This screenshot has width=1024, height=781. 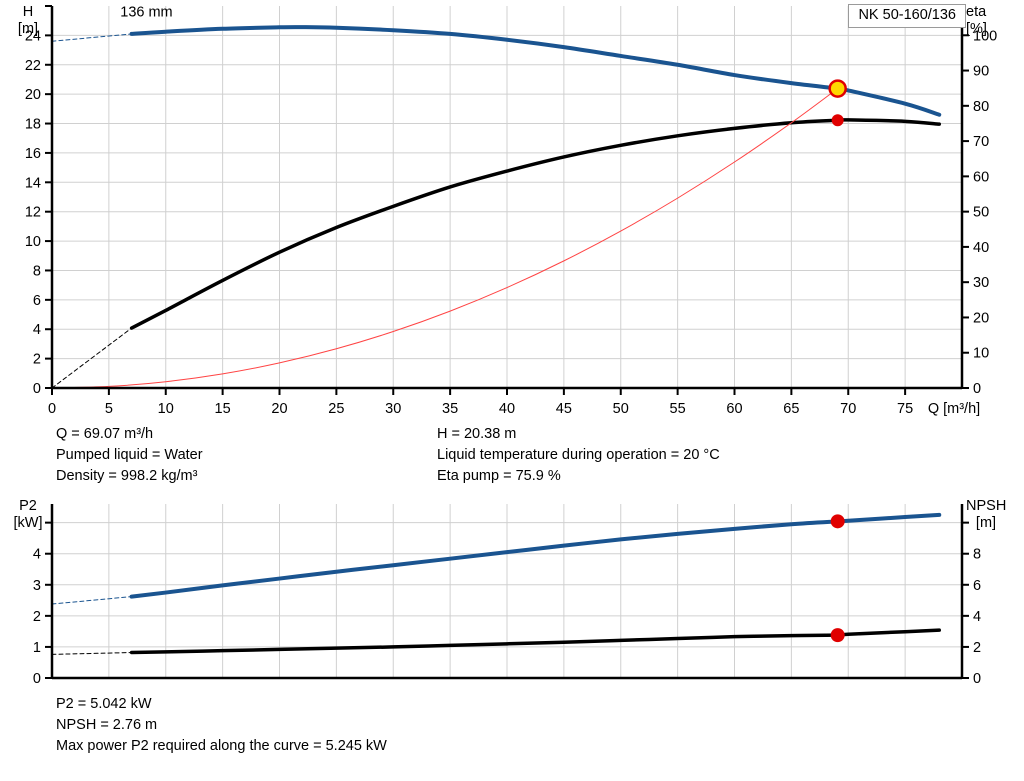 What do you see at coordinates (146, 12) in the screenshot?
I see `impeller-label: 136 mm` at bounding box center [146, 12].